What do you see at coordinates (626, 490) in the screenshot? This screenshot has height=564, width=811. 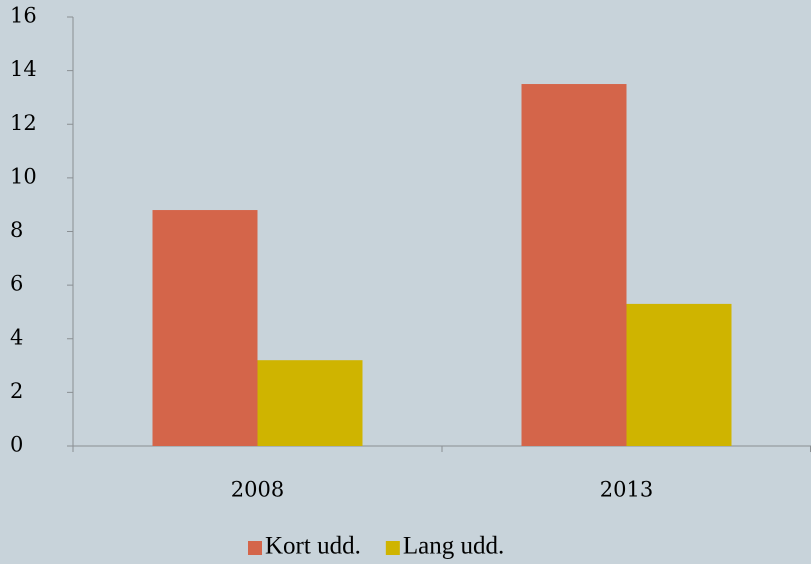 I see `x-tick-label: 2013` at bounding box center [626, 490].